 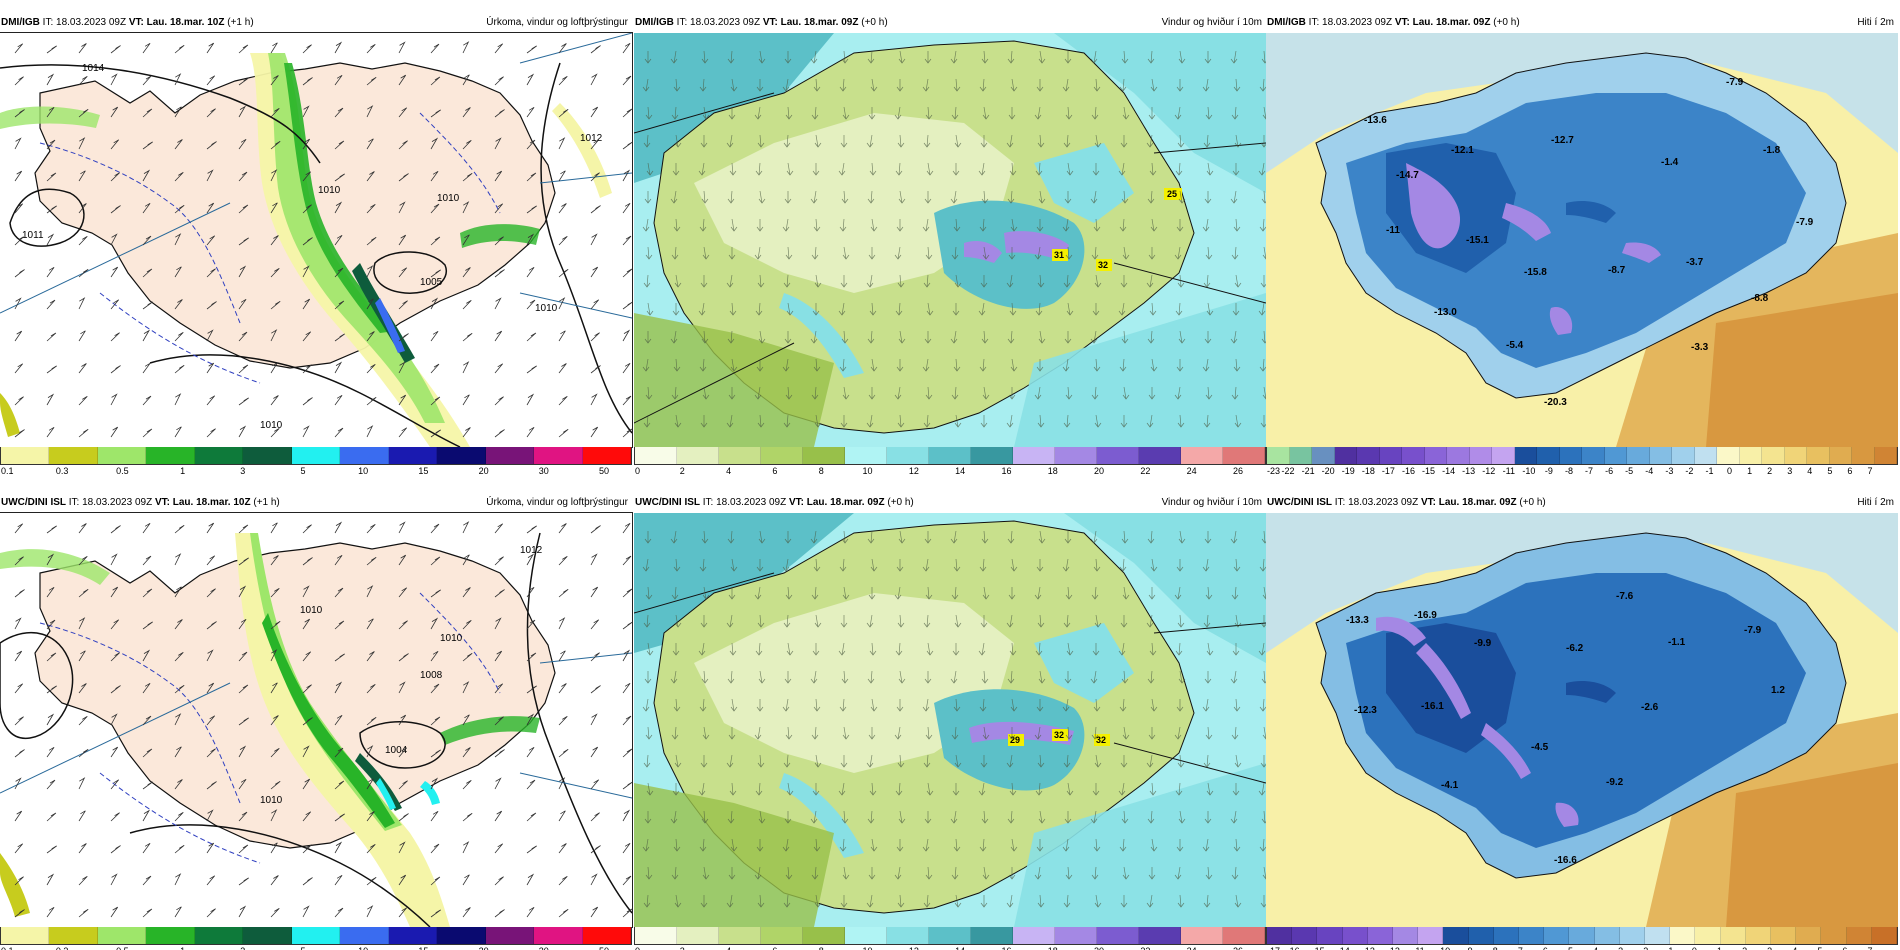 I want to click on temp-value: -14.7, so click(x=1407, y=175).